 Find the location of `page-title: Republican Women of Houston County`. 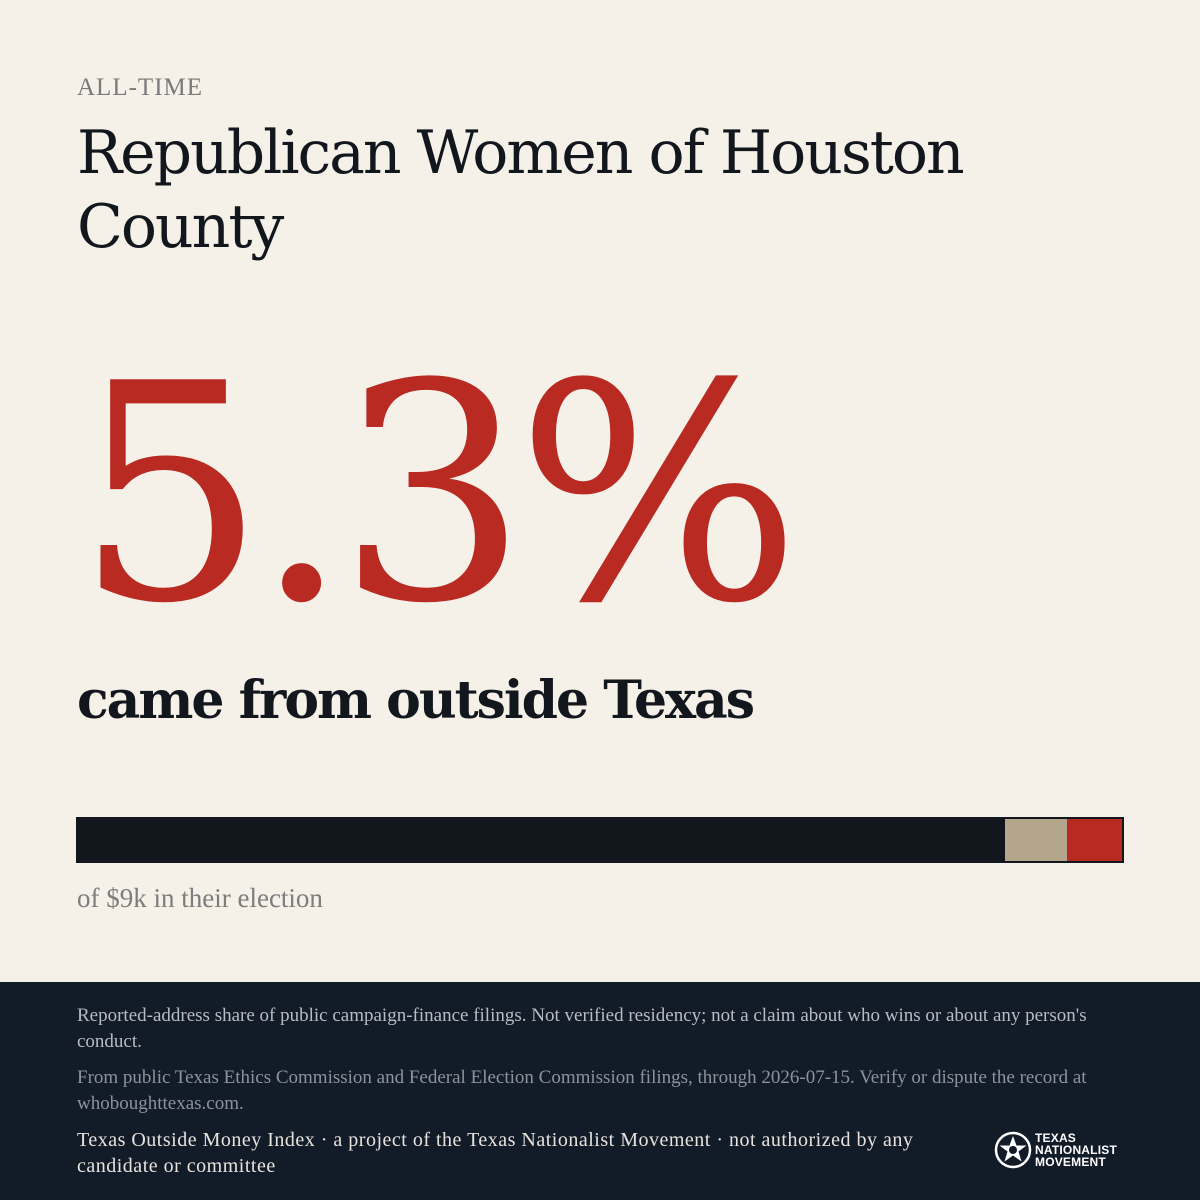

page-title: Republican Women of Houston County is located at coordinates (521, 190).